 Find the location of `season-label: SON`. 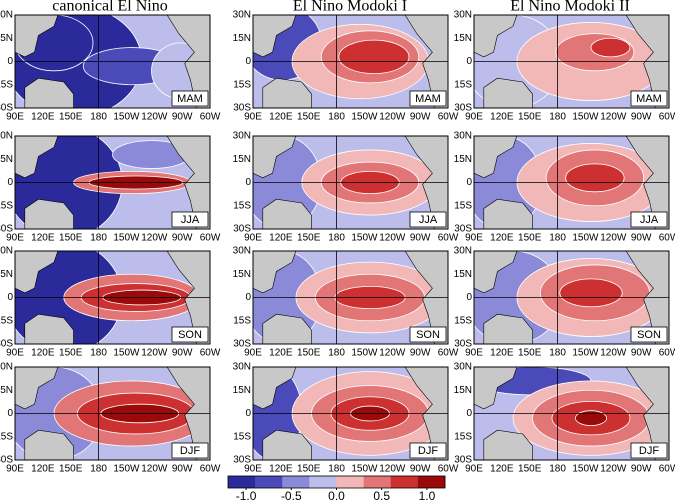

season-label: SON is located at coordinates (190, 335).